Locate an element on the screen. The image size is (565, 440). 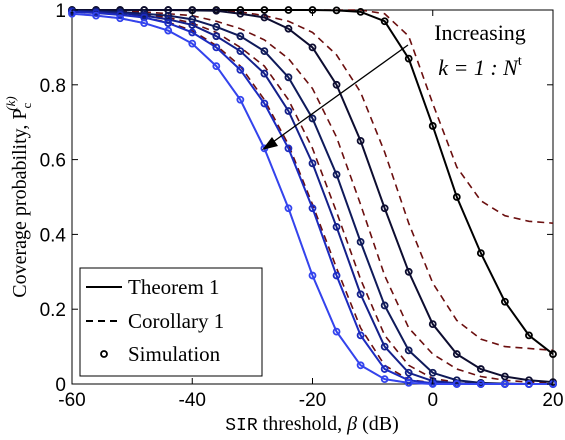
x-axis-label-unit: (dB) is located at coordinates (378, 424).